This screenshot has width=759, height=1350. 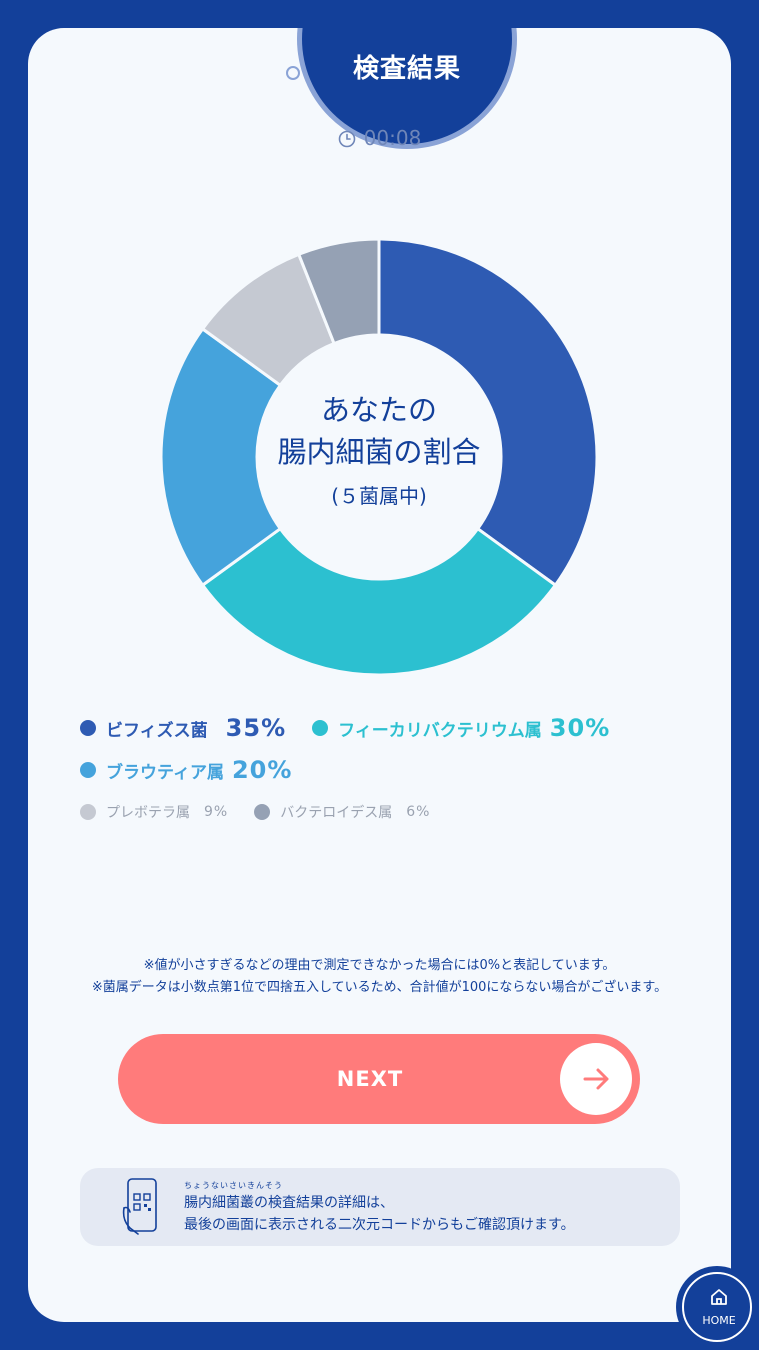 I want to click on home-button: HOME, so click(x=717, y=1307).